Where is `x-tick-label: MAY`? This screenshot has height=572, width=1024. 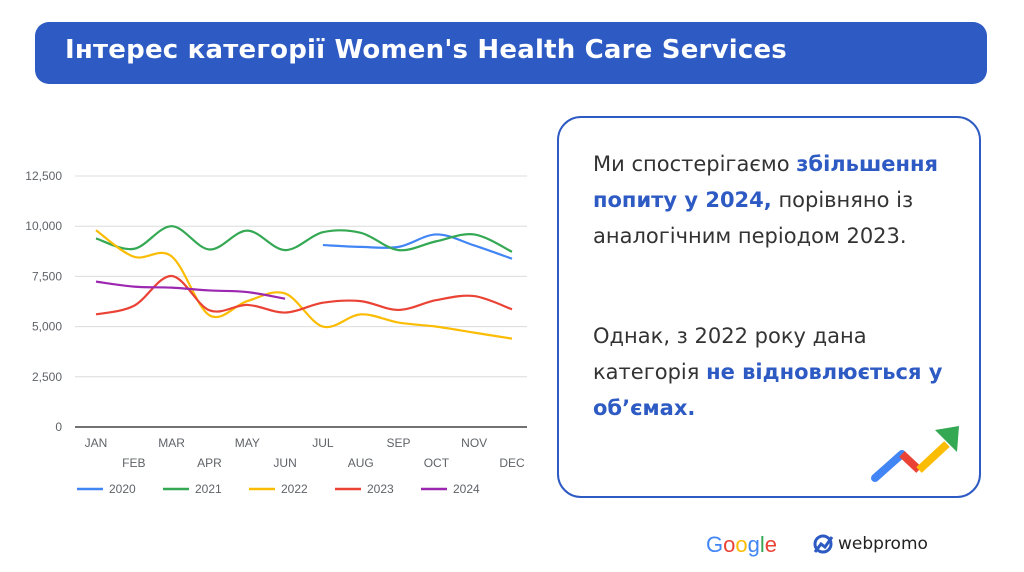
x-tick-label: MAY is located at coordinates (247, 443).